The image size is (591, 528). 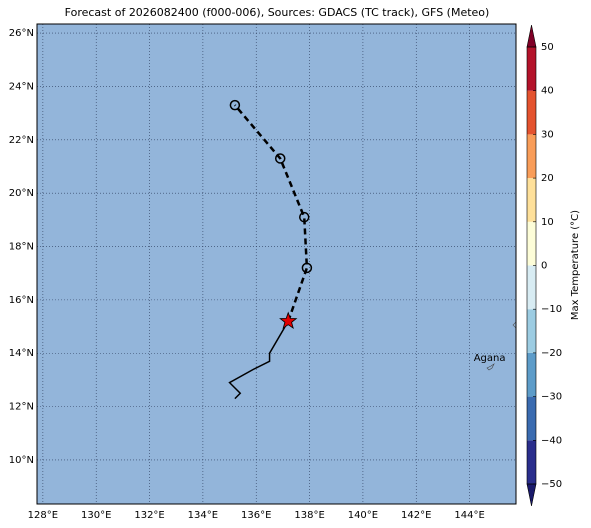 What do you see at coordinates (309, 515) in the screenshot?
I see `x-tick-label: 138°E` at bounding box center [309, 515].